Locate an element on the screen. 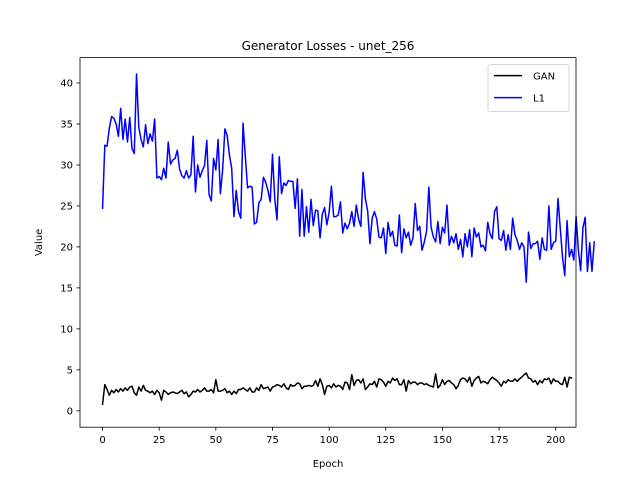  legend-label-gan: GAN is located at coordinates (544, 77).